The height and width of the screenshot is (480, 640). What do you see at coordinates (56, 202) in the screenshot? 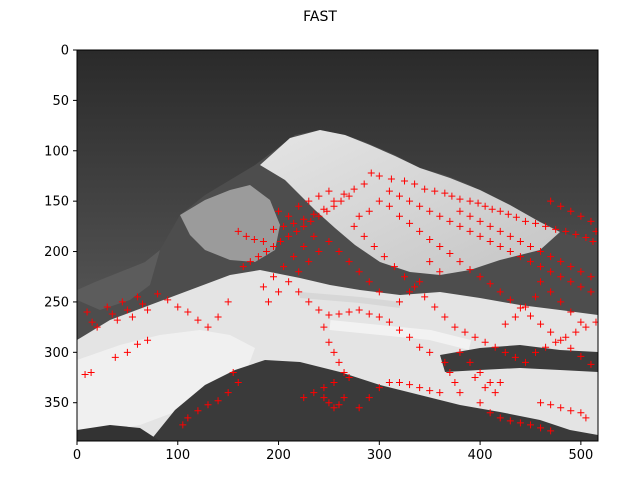
I see `y-tick-label: 150` at bounding box center [56, 202].